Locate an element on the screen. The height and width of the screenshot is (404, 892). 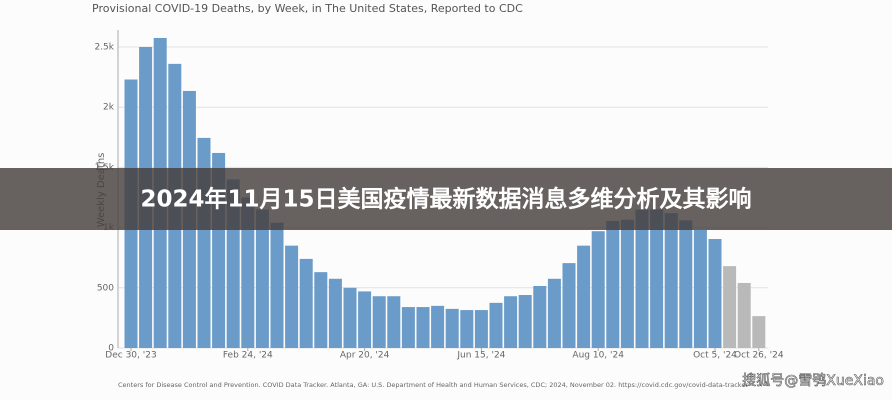
x-tick-label: Apr 20, '24 is located at coordinates (365, 356).